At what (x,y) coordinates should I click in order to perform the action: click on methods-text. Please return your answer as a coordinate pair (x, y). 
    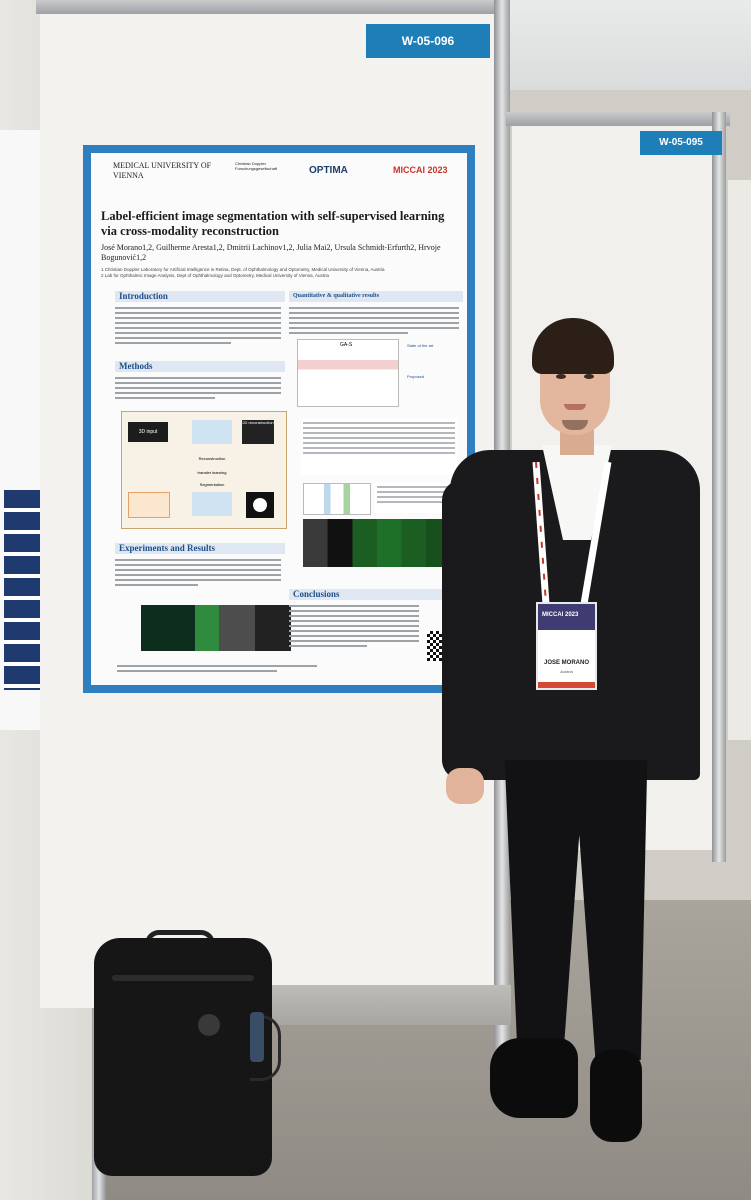
    Looking at the image, I should click on (198, 389).